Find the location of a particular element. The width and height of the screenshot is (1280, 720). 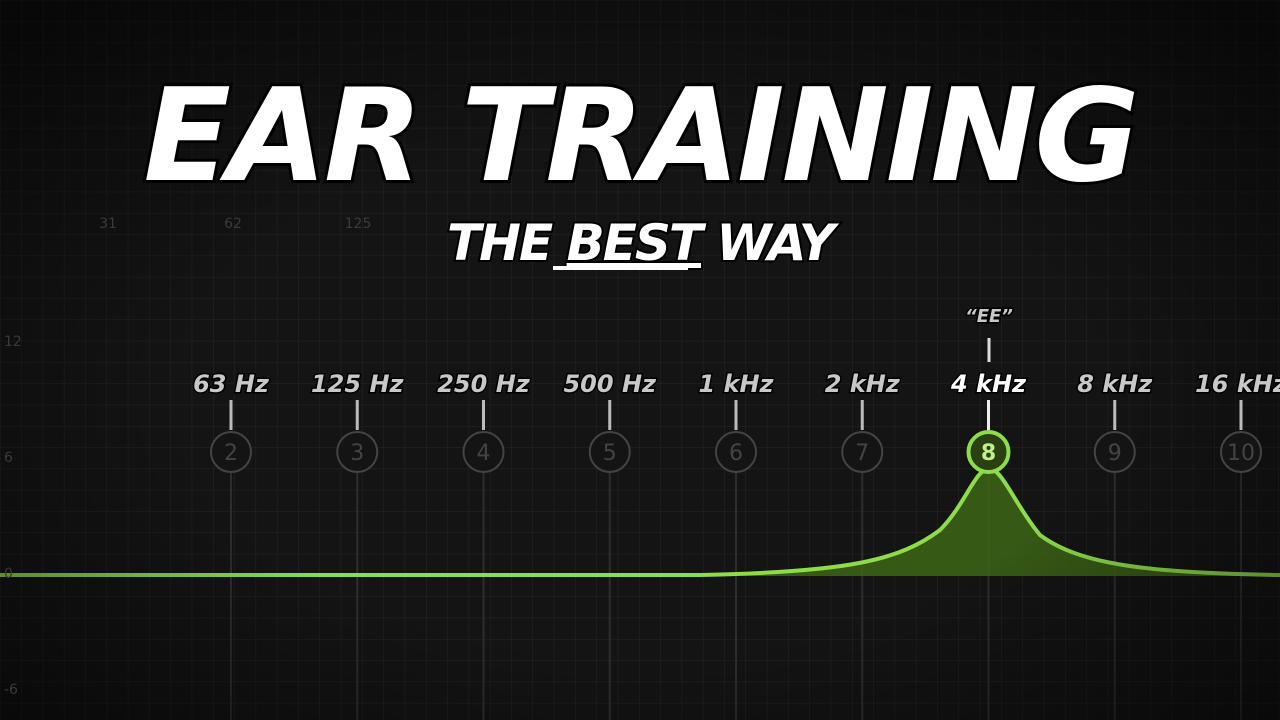

band-number: 9 is located at coordinates (1115, 453).